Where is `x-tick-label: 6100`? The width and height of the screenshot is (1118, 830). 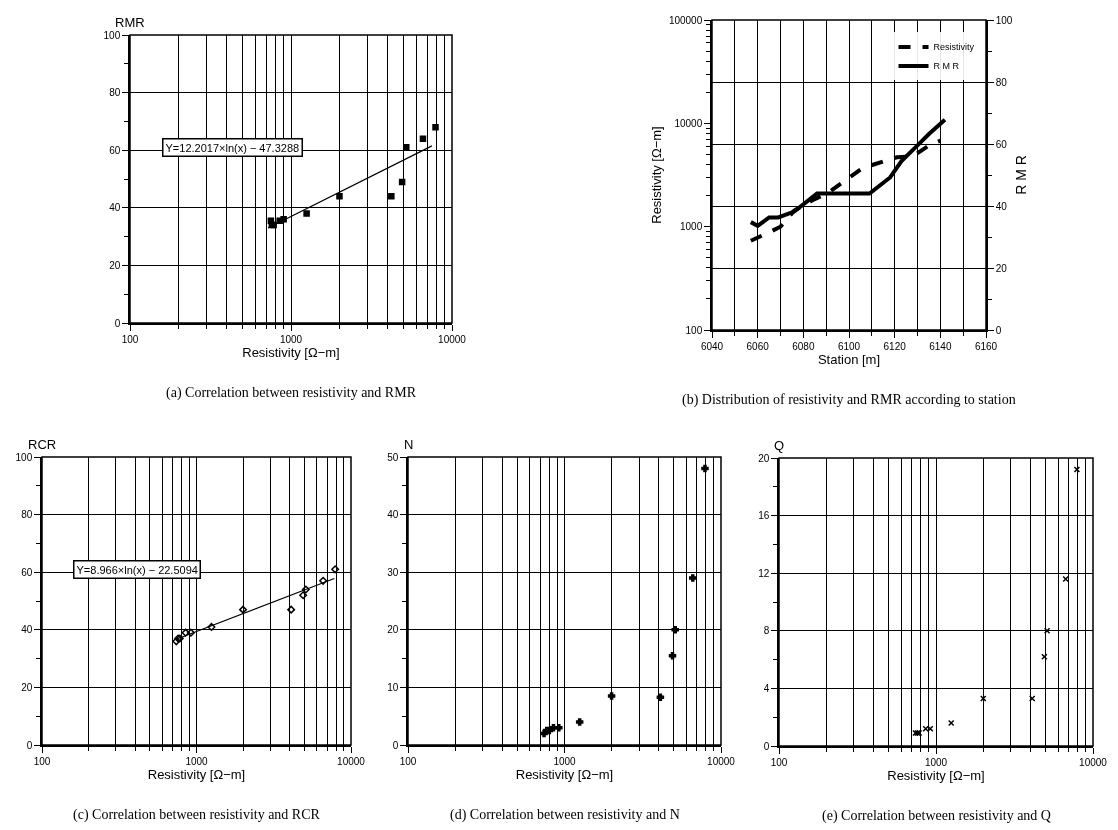
x-tick-label: 6100 is located at coordinates (849, 346).